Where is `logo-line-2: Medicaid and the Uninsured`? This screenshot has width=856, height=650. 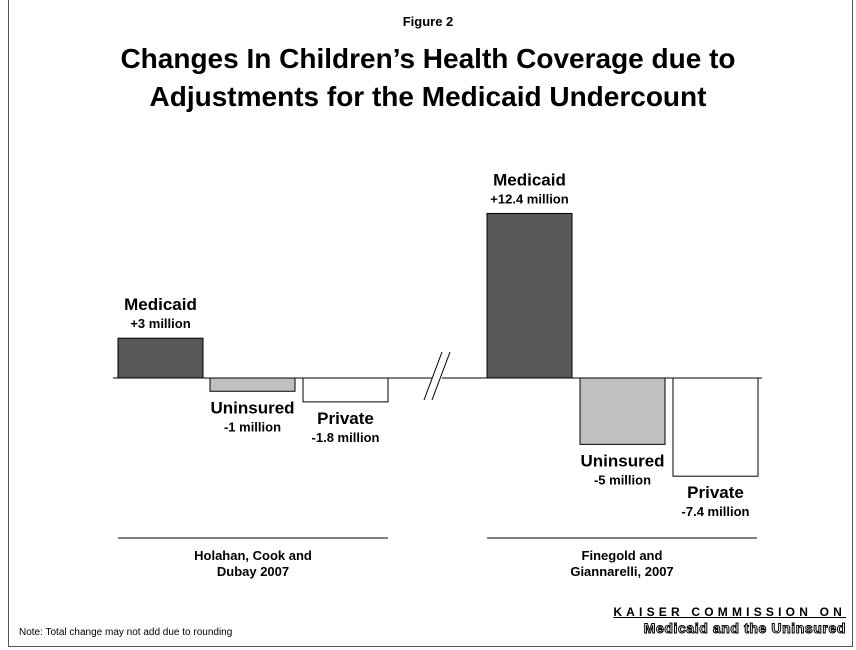
logo-line-2: Medicaid and the Uninsured is located at coordinates (744, 628).